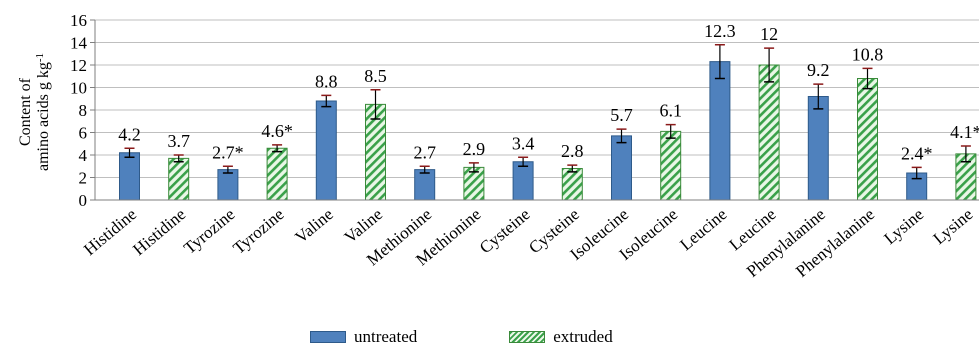 This screenshot has height=349, width=979. I want to click on y-tick-label: 0, so click(83, 200).